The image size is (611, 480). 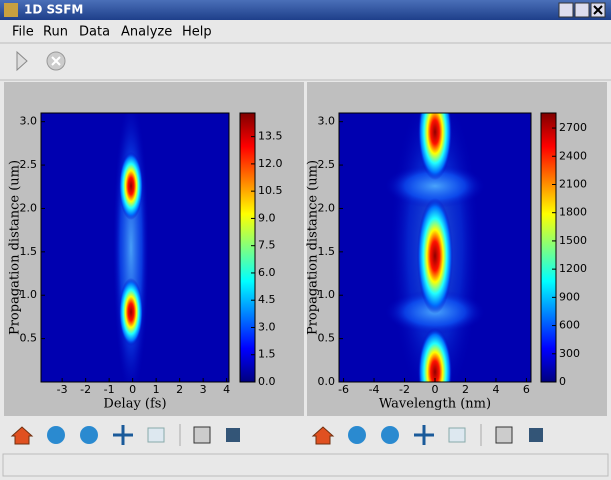 What do you see at coordinates (134, 404) in the screenshot?
I see `x-axis-label: Delay (fs)` at bounding box center [134, 404].